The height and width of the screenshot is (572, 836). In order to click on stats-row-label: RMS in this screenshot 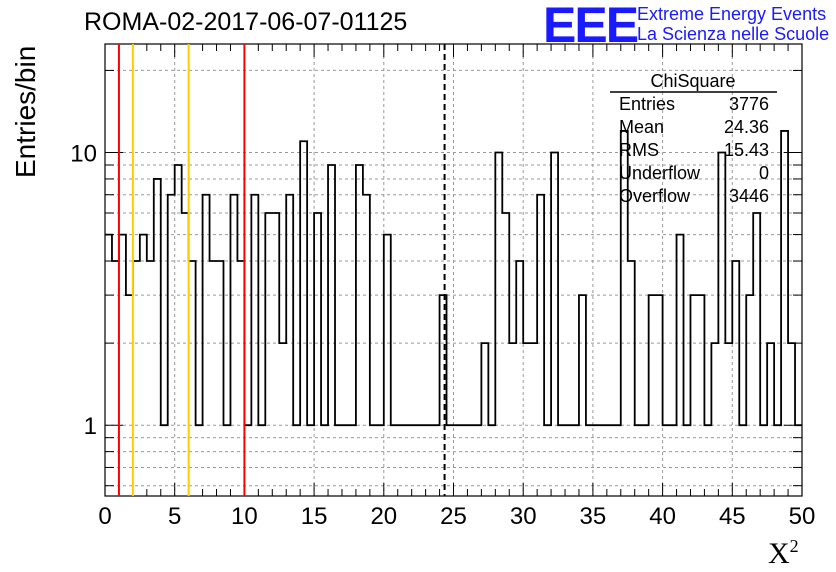, I will do `click(639, 150)`.